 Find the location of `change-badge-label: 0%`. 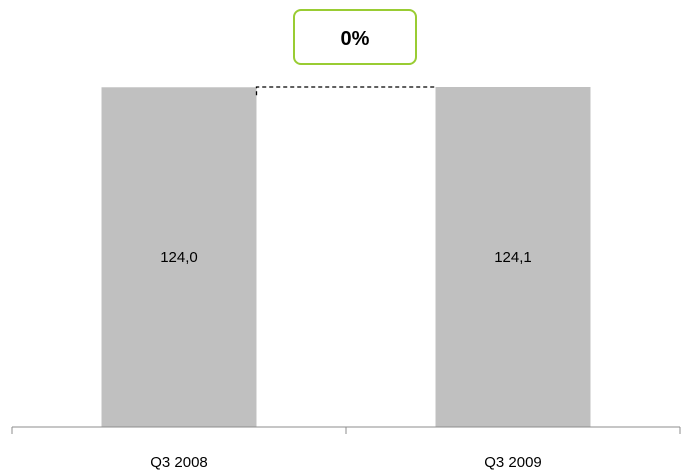

change-badge-label: 0% is located at coordinates (355, 39).